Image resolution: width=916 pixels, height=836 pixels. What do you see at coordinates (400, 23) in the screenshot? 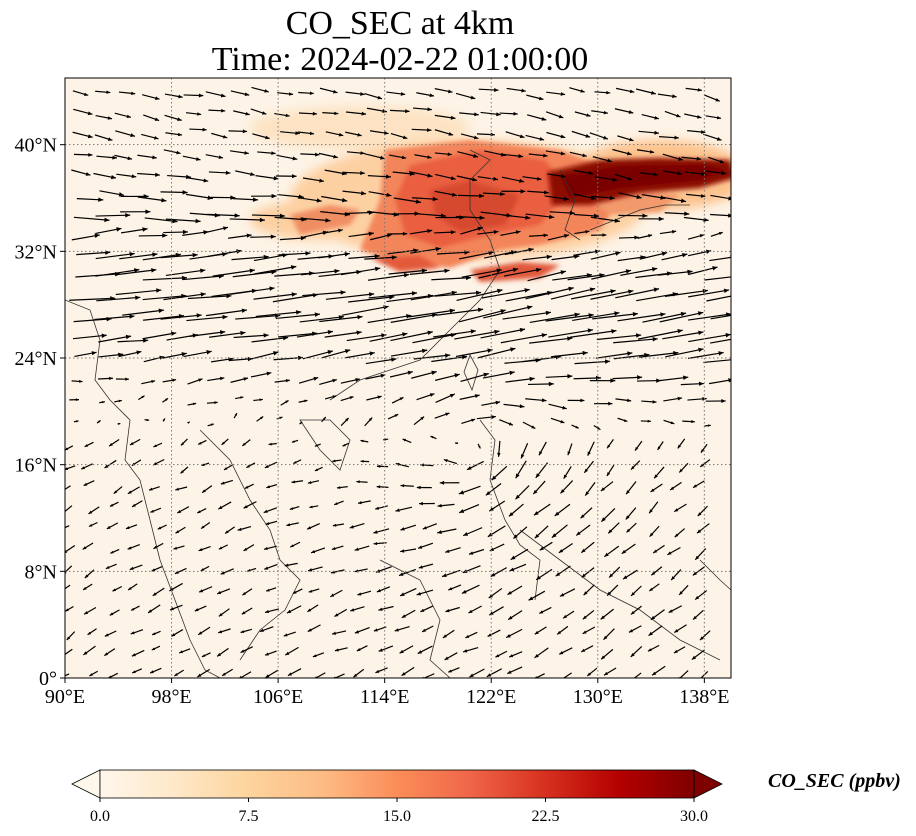
I see `map-title: CO_SEC at 4km` at bounding box center [400, 23].